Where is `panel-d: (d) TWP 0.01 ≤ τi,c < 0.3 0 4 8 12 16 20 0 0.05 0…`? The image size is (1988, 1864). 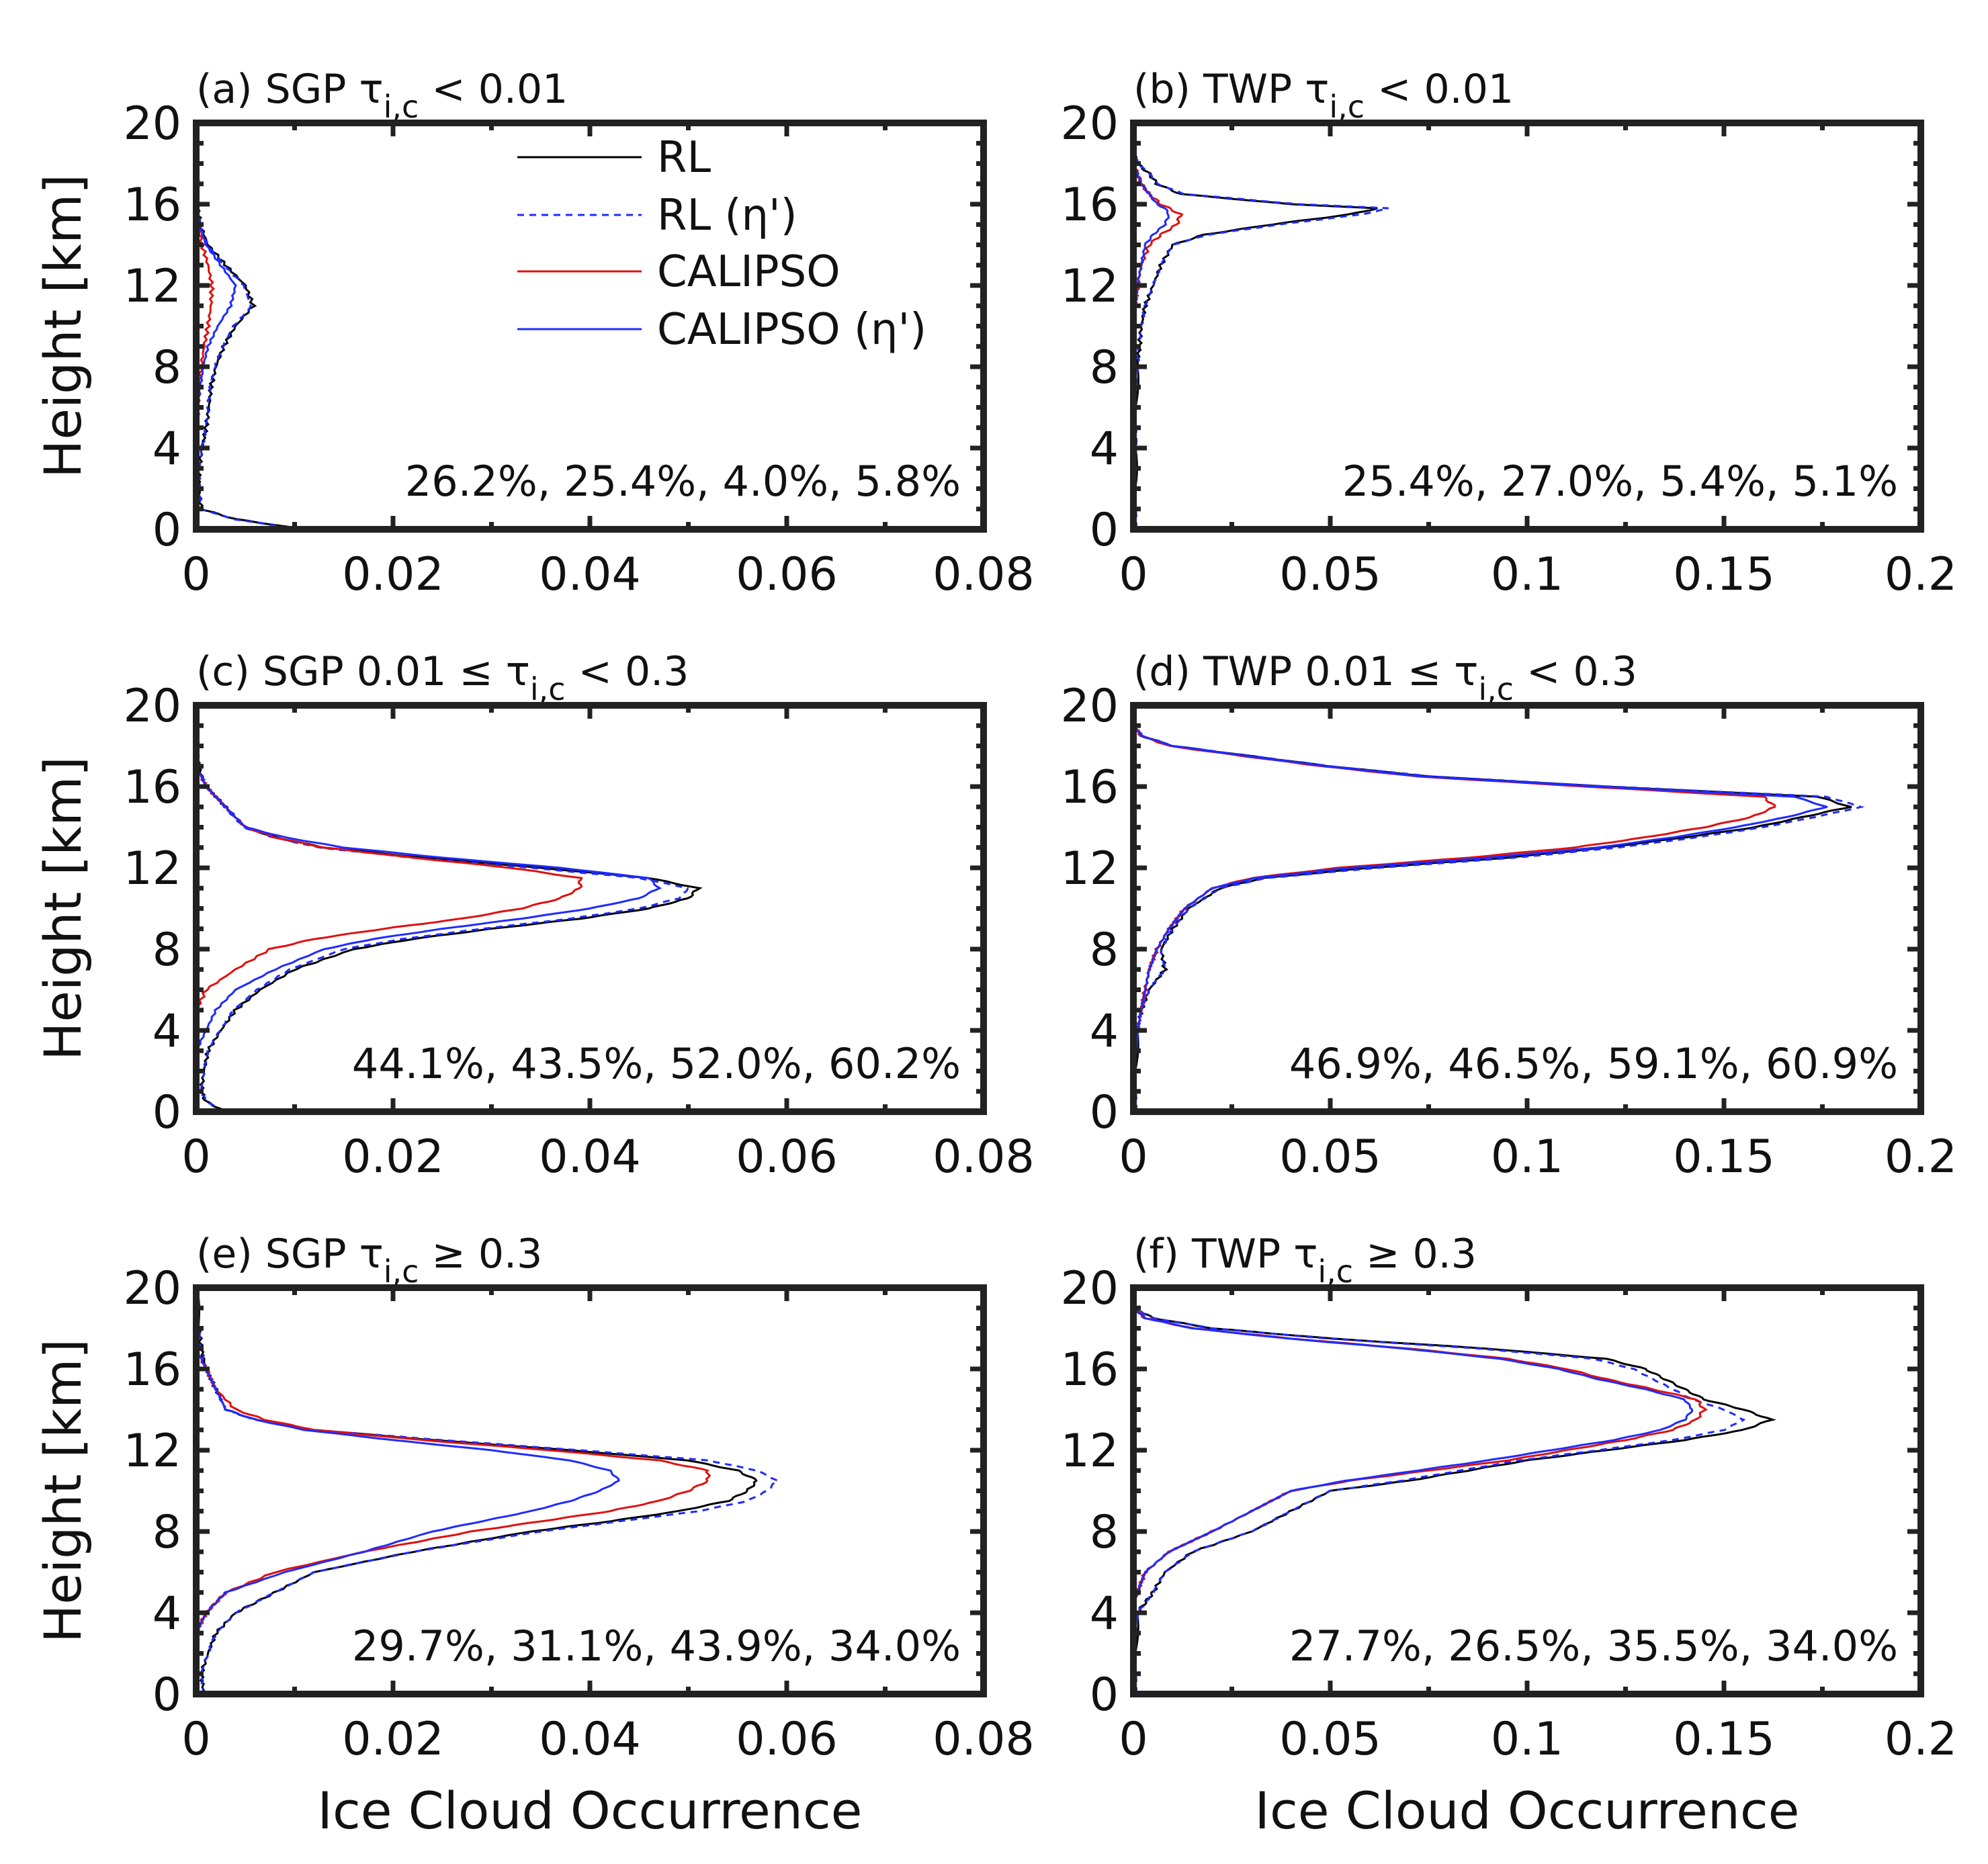 panel-d: (d) TWP 0.01 ≤ τi,c < 0.3 0 4 8 12 16 20 0 0.05 0… is located at coordinates (1508, 916).